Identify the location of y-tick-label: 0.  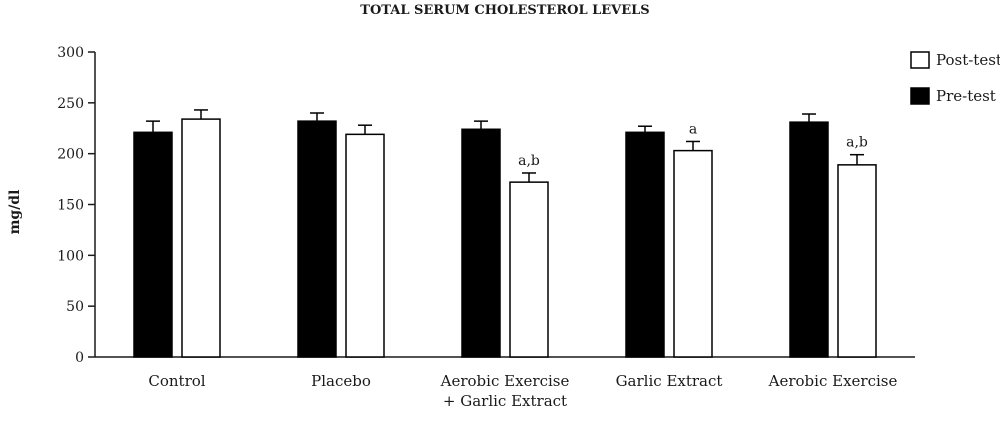
(79, 358).